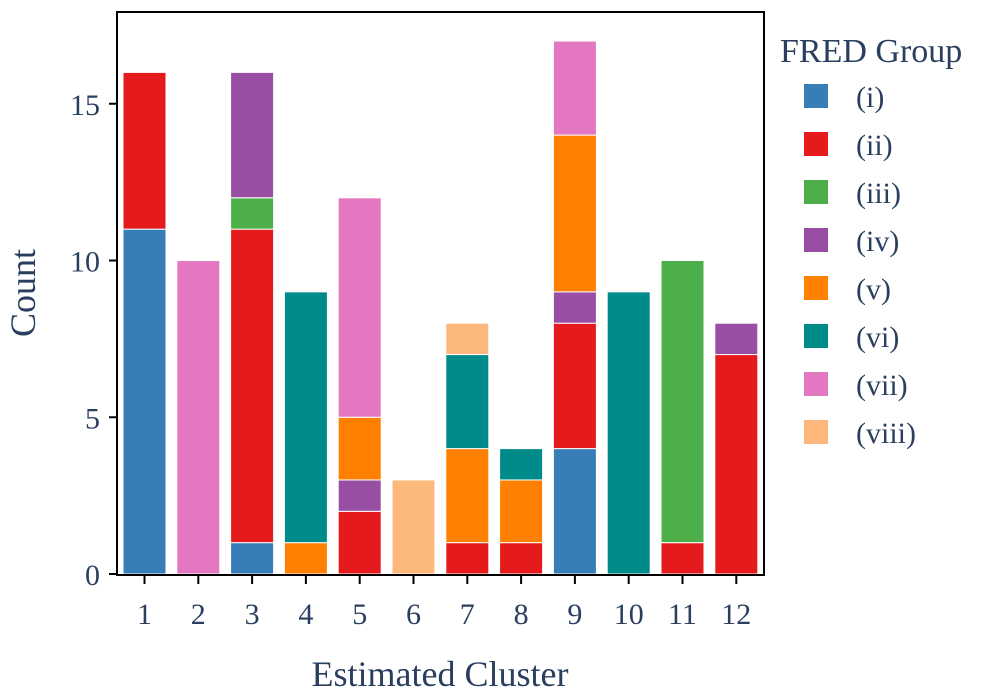  I want to click on legend-item-label: (i), so click(870, 97).